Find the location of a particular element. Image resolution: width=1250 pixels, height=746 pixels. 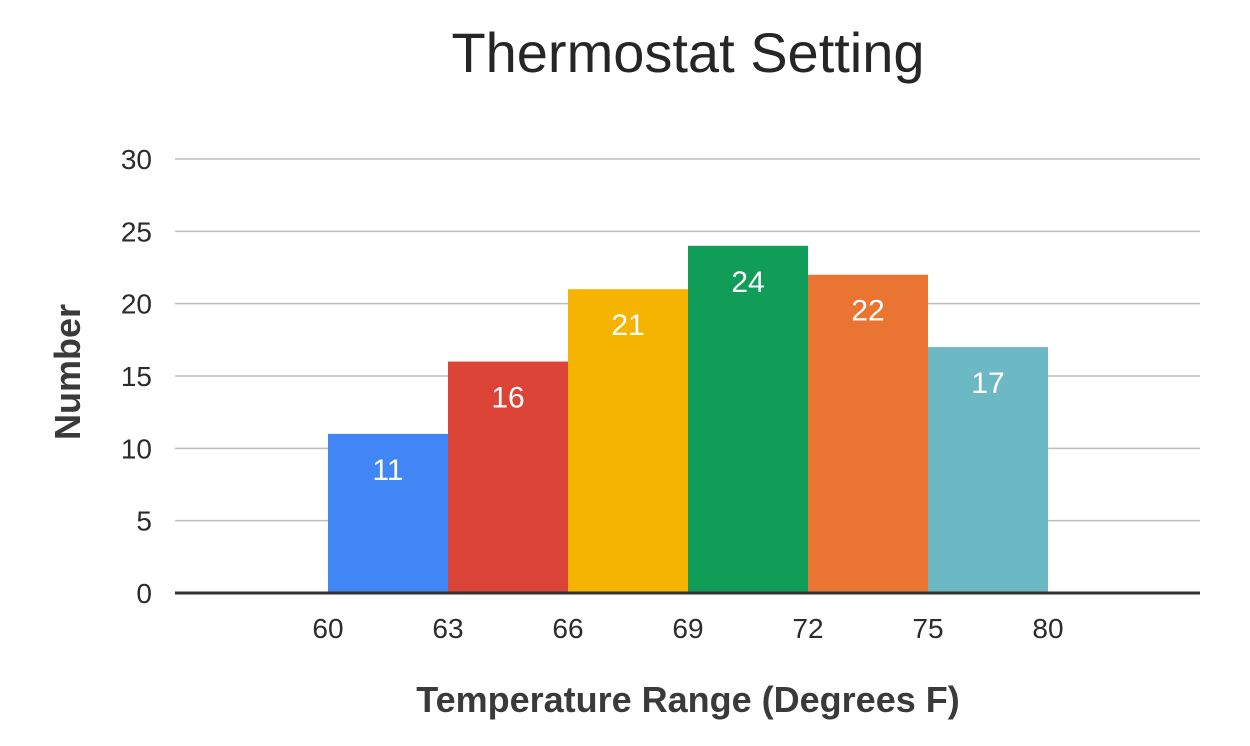

y-tick-label: 5 is located at coordinates (144, 521).